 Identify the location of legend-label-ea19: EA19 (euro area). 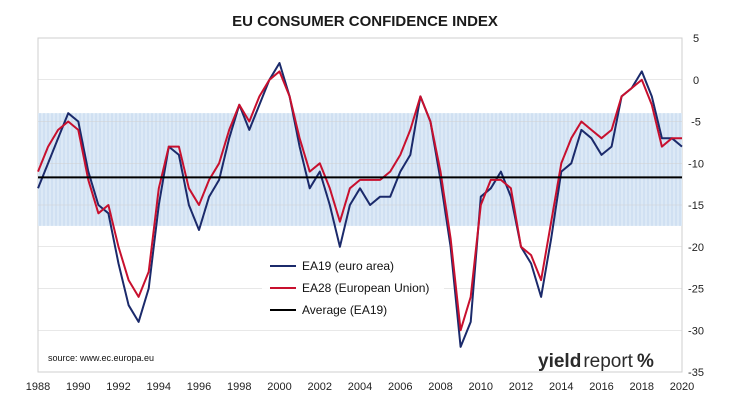
(348, 266).